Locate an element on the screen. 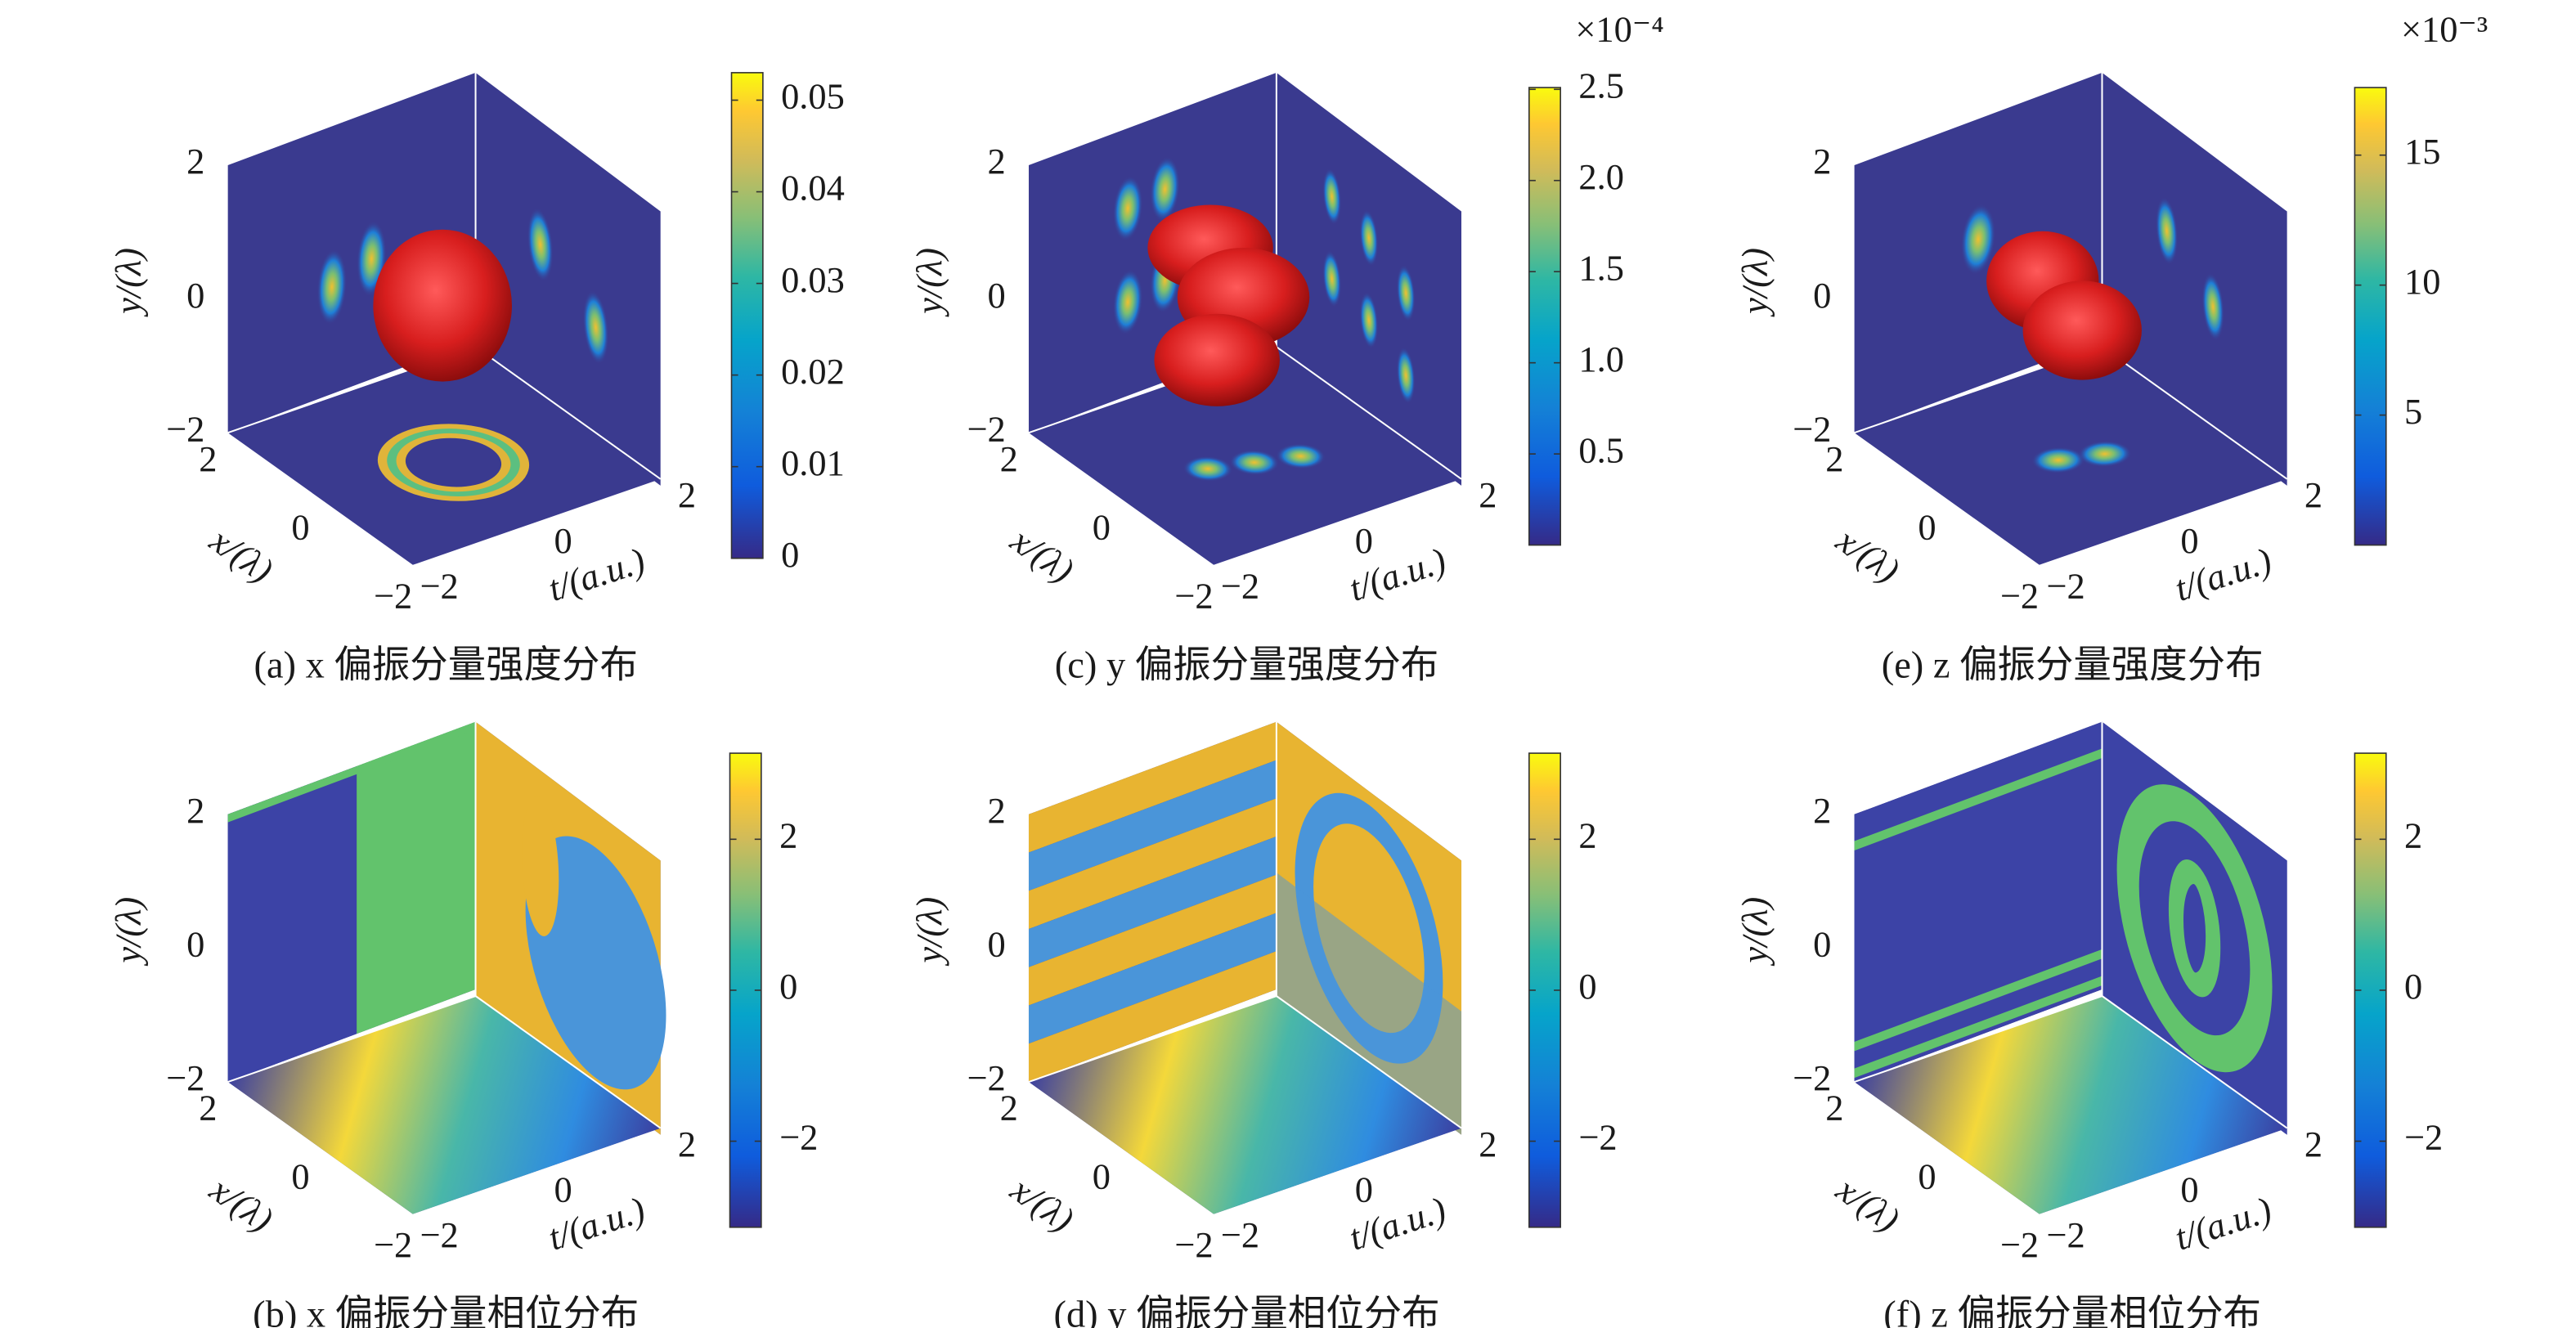  phase-ring is located at coordinates (2194, 929).